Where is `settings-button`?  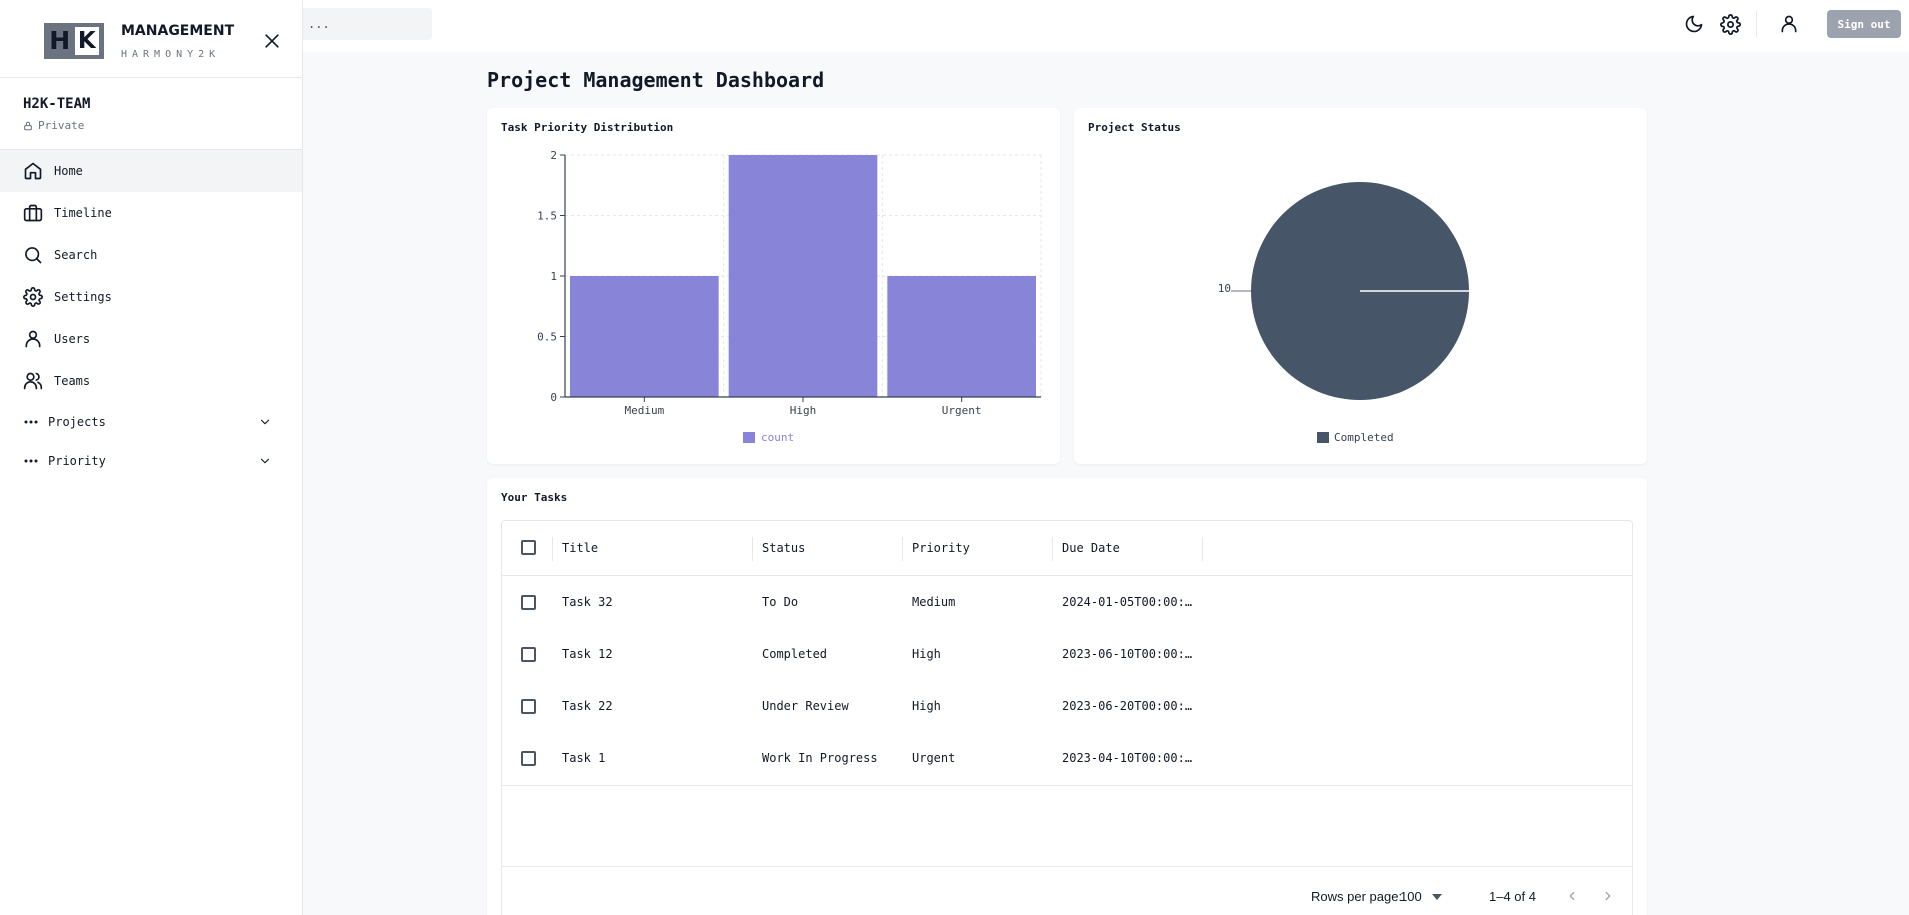 settings-button is located at coordinates (1730, 24).